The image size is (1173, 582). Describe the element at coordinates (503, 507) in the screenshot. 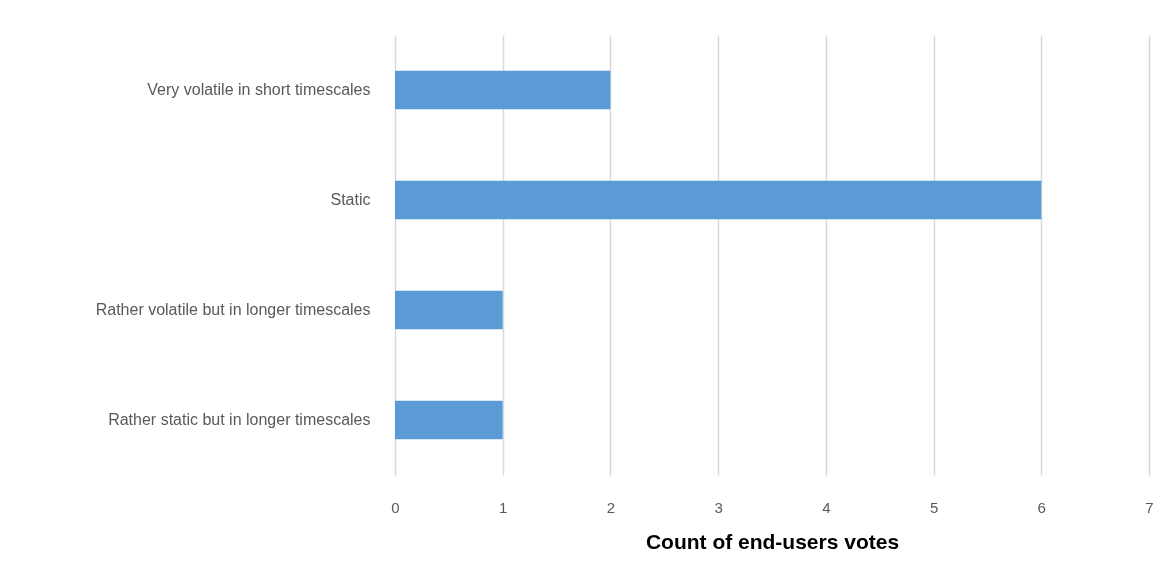

I see `x-tick-label: 1` at that location.